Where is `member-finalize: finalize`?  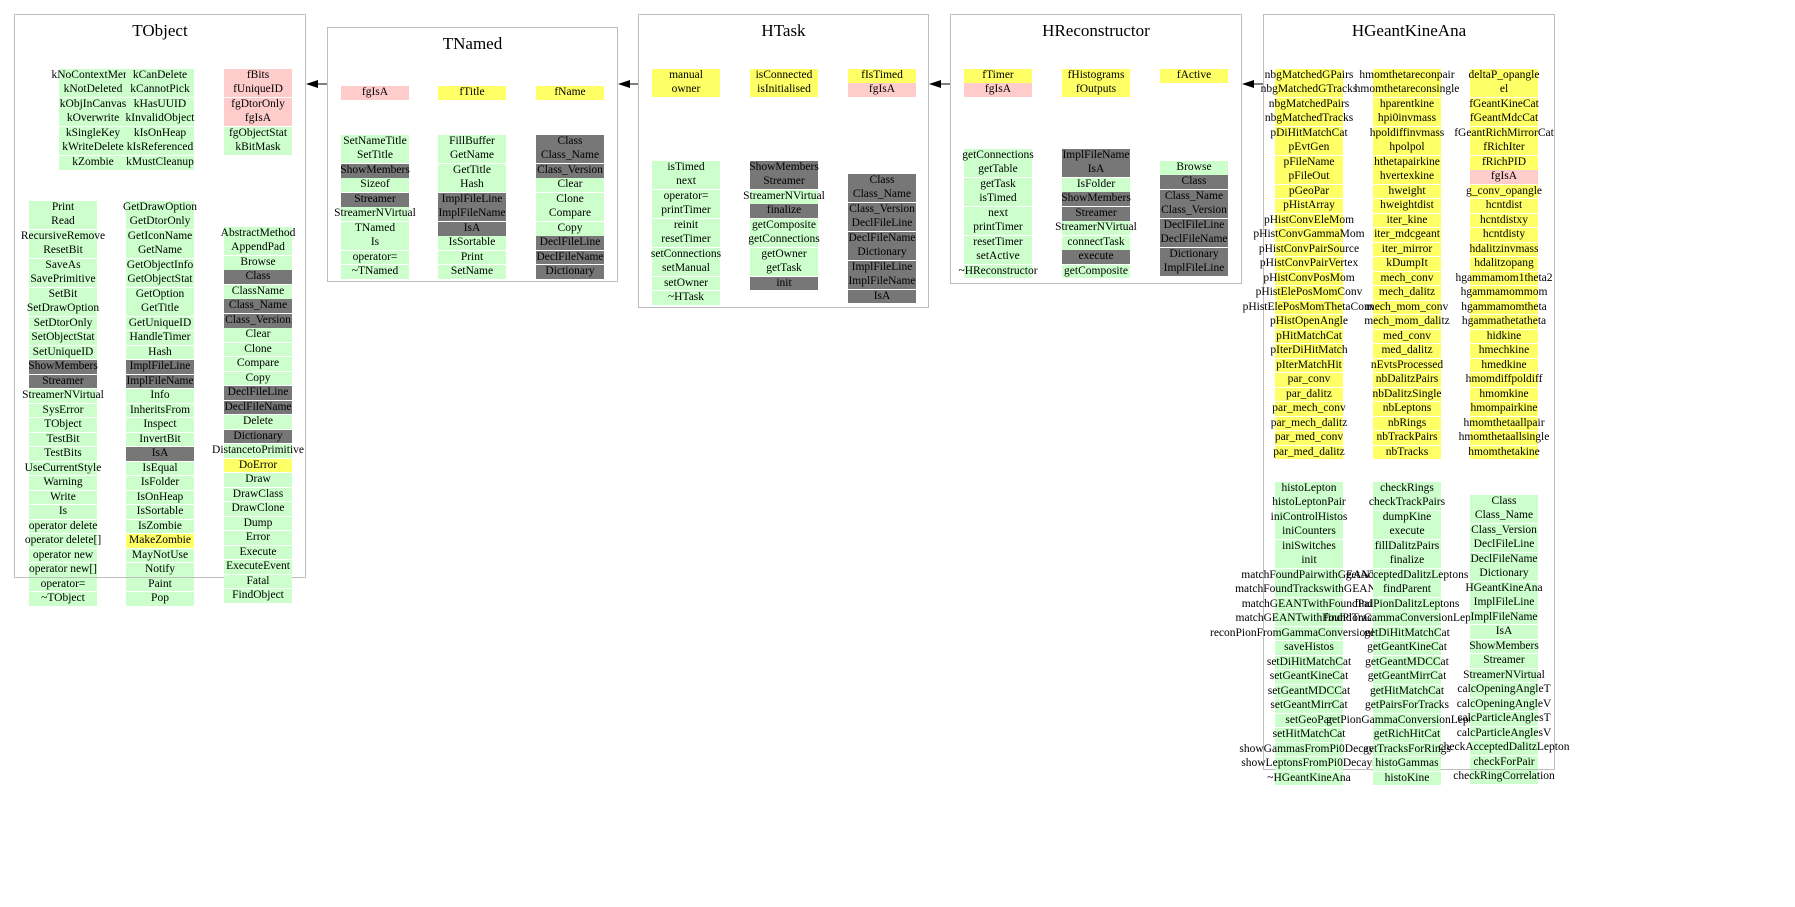 member-finalize: finalize is located at coordinates (1407, 561).